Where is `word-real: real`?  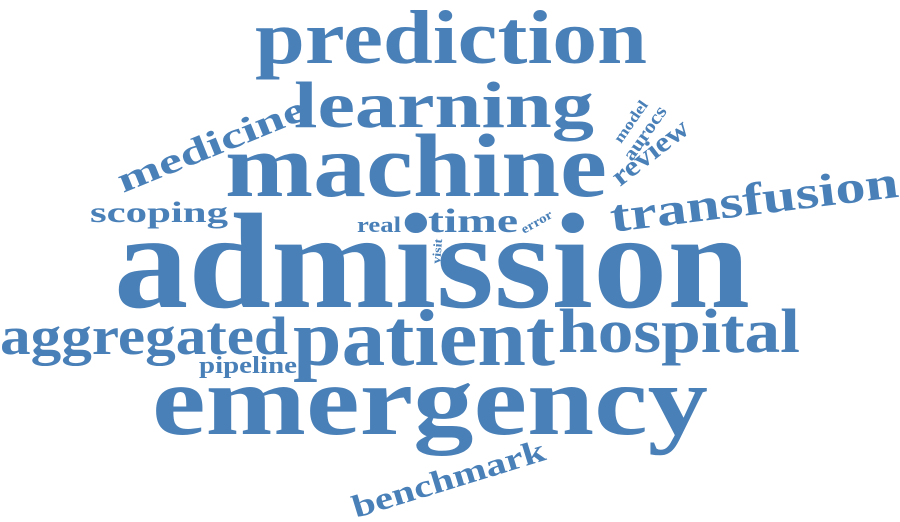 word-real: real is located at coordinates (379, 224).